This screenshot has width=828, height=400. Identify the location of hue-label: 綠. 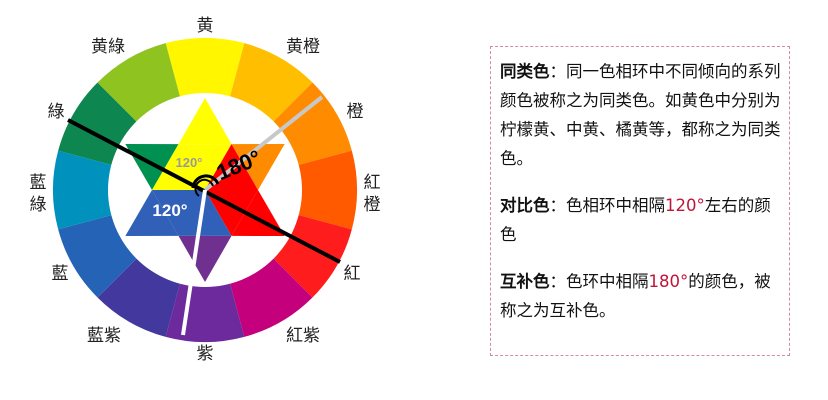
(56, 112).